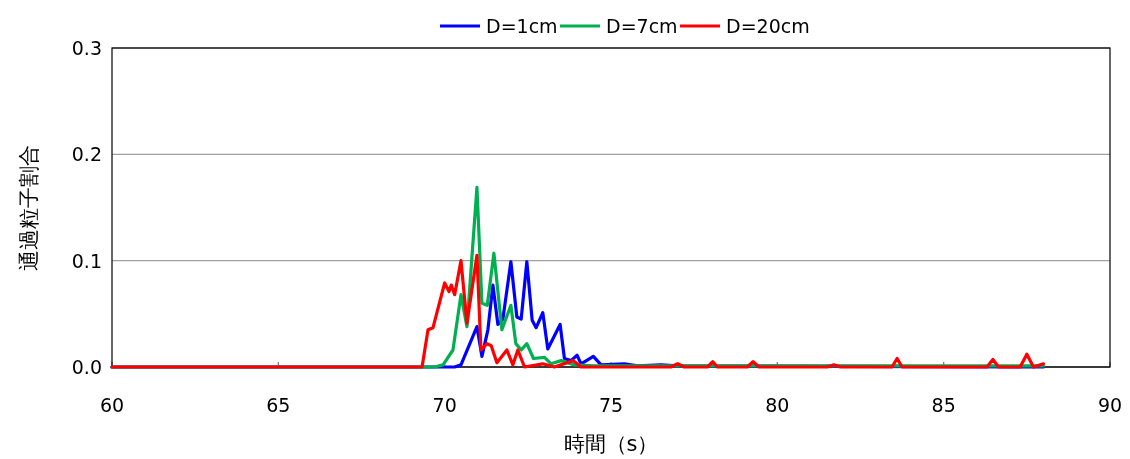 The image size is (1130, 459). I want to click on x-tick-label: 60, so click(112, 405).